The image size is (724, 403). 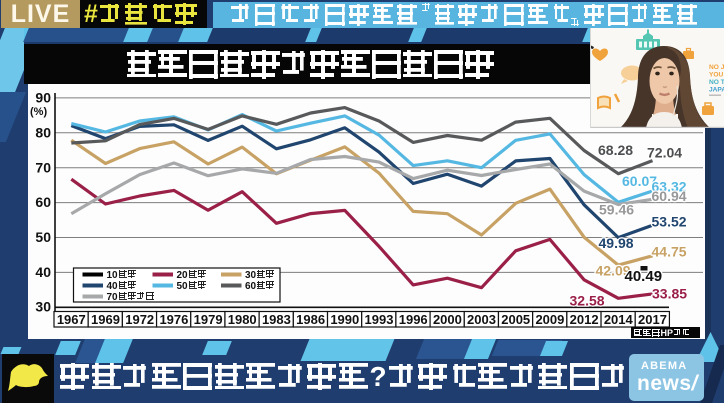 What do you see at coordinates (669, 222) in the screenshot?
I see `svg-text: 53.52` at bounding box center [669, 222].